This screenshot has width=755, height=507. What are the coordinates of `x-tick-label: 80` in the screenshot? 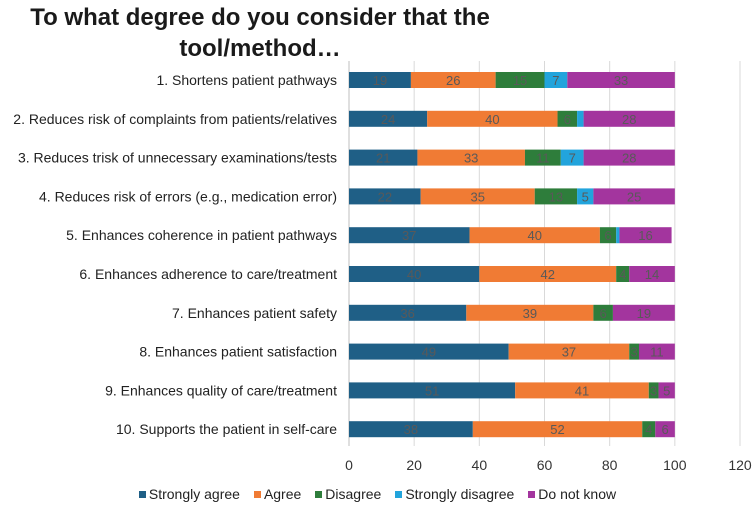 It's located at (610, 465).